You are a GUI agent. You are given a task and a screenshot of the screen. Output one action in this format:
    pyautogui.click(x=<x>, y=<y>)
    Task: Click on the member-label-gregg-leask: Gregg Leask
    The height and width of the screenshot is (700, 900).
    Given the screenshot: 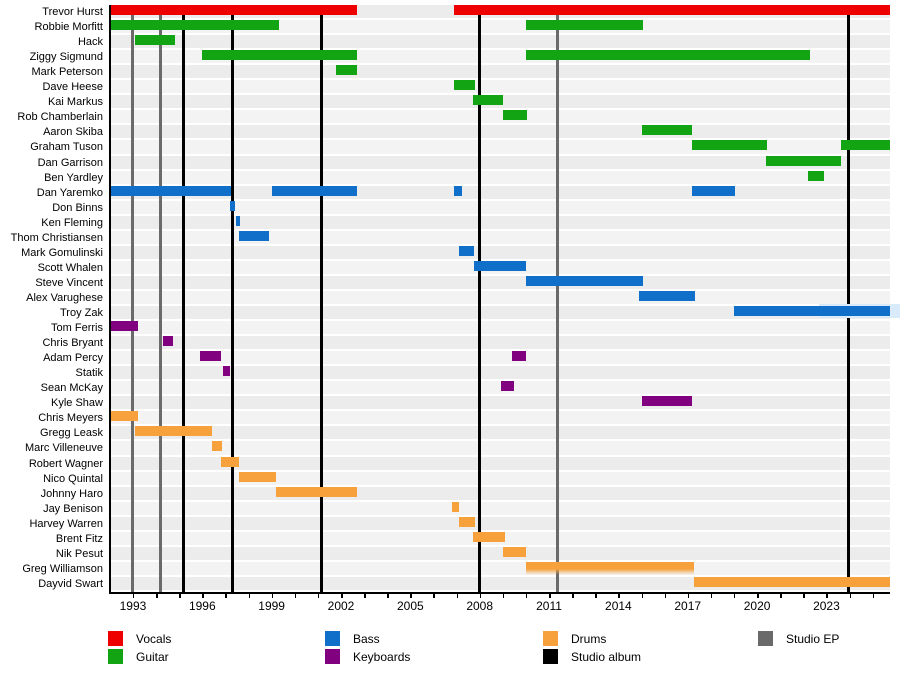 What is the action you would take?
    pyautogui.click(x=71, y=433)
    